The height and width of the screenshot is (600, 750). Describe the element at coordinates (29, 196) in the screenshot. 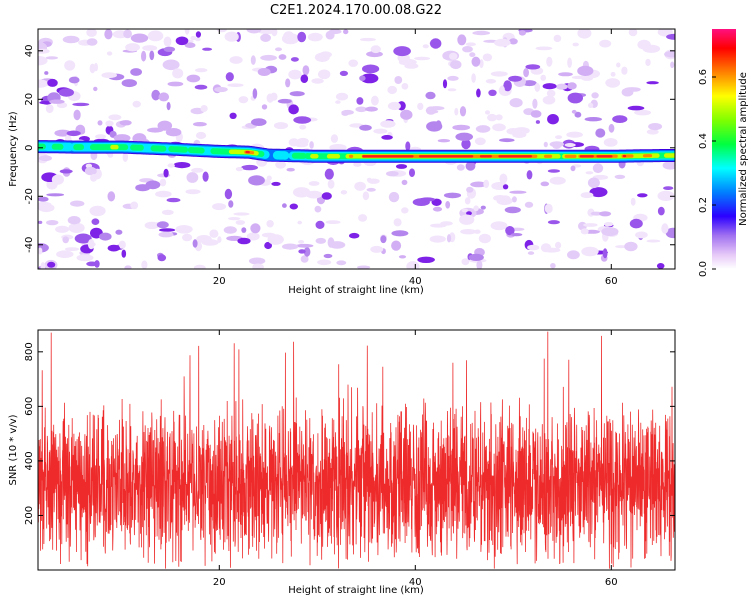

I see `y-tick-label: -20` at that location.